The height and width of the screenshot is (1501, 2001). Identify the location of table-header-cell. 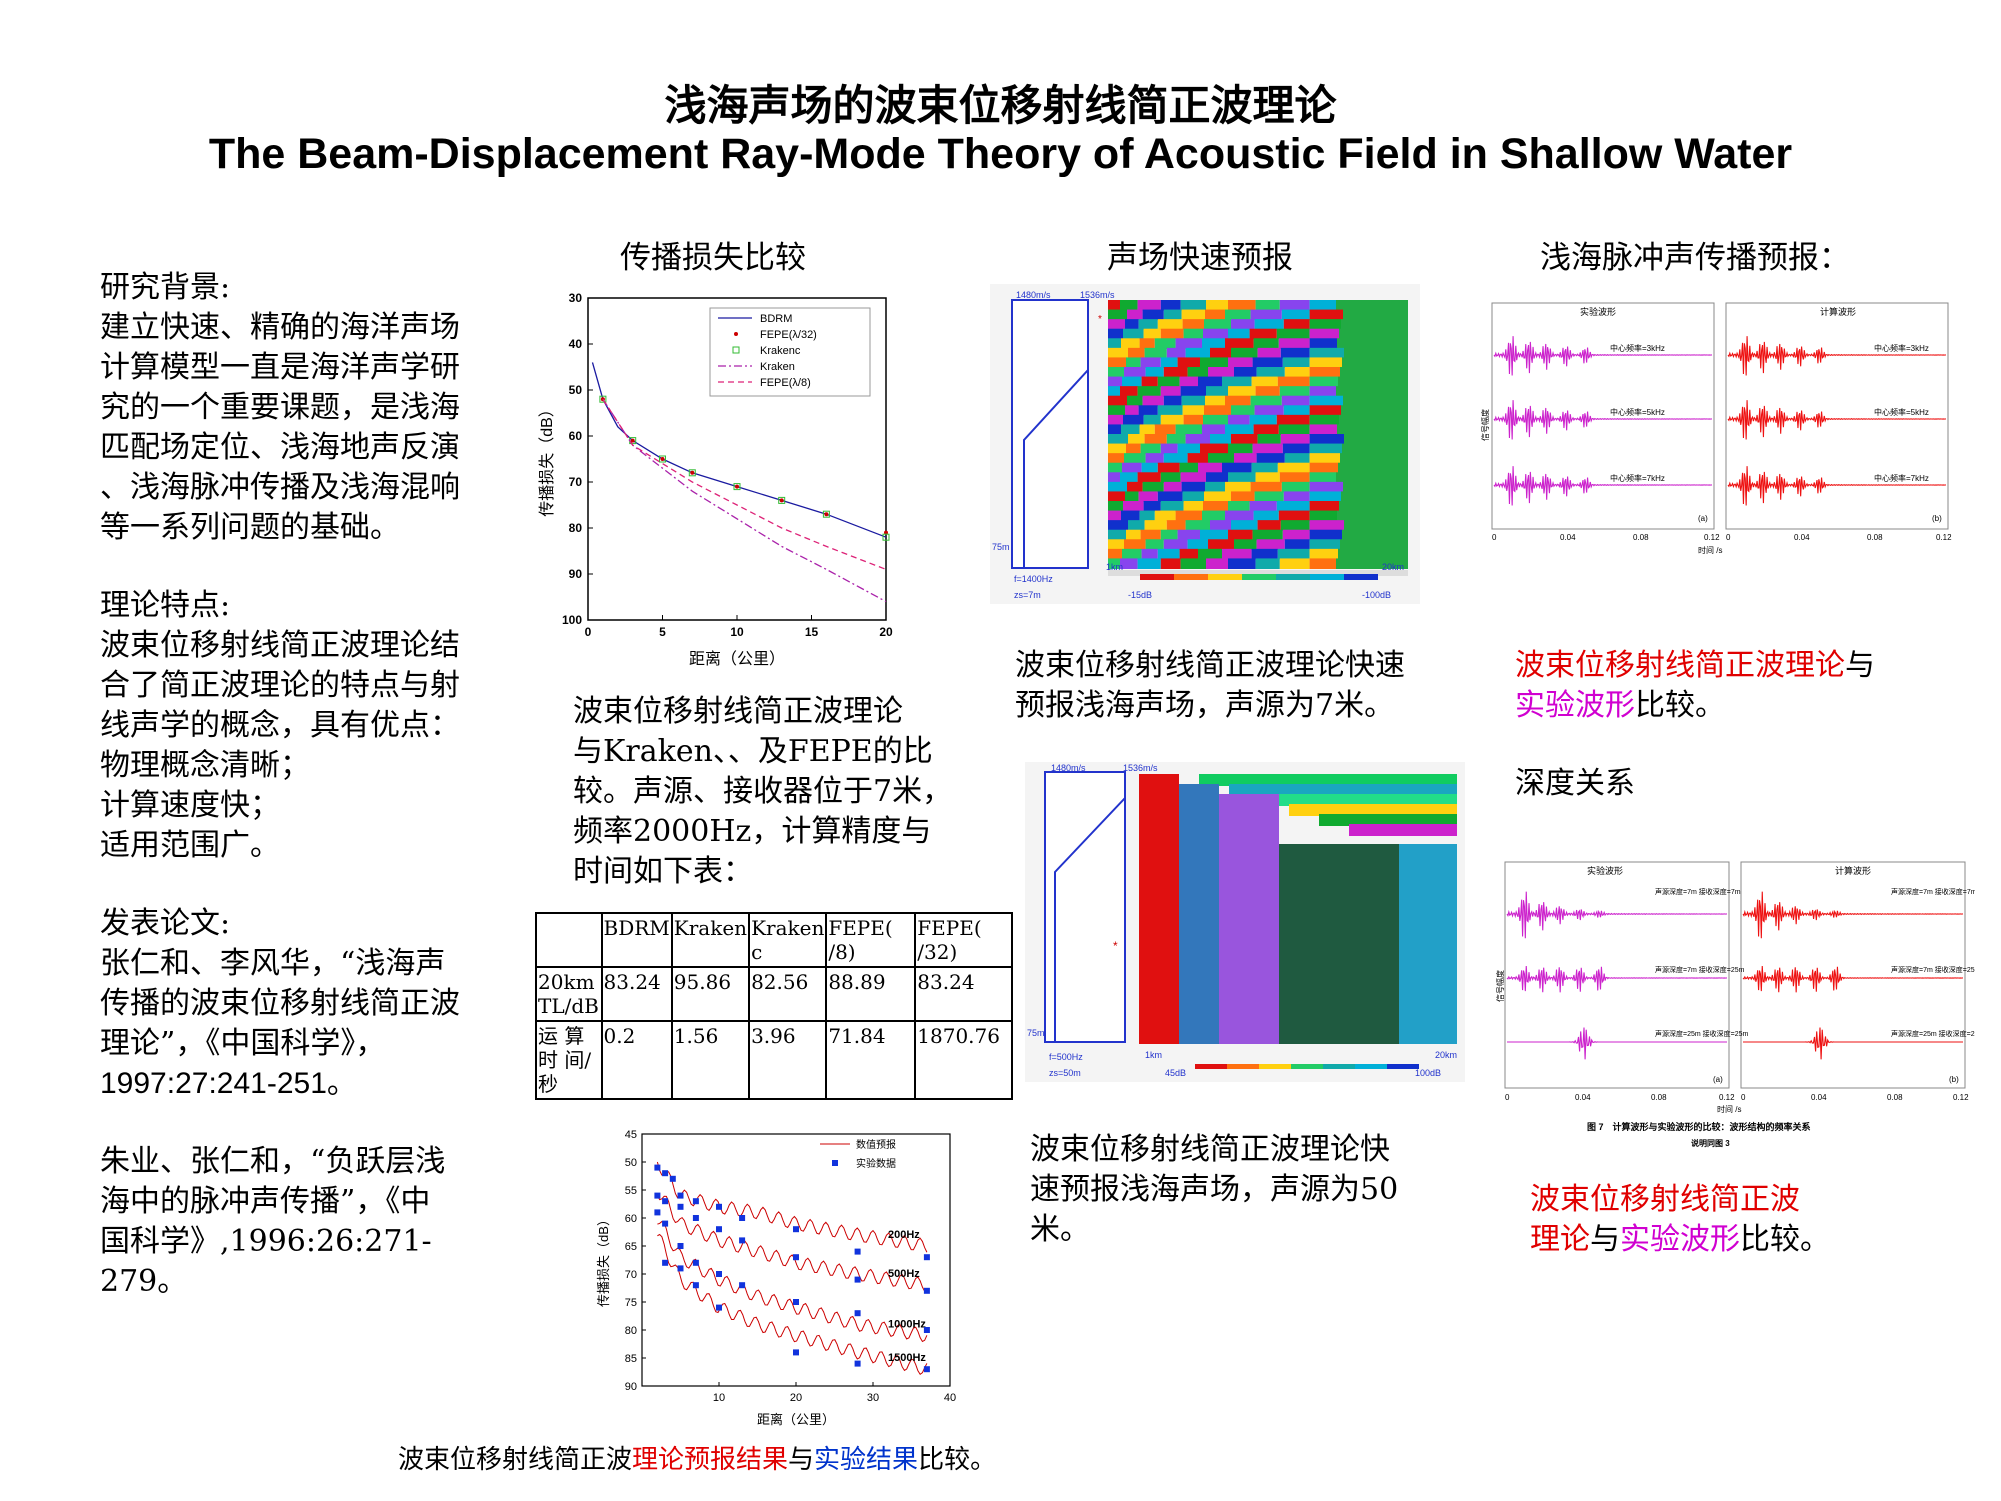
(569, 940).